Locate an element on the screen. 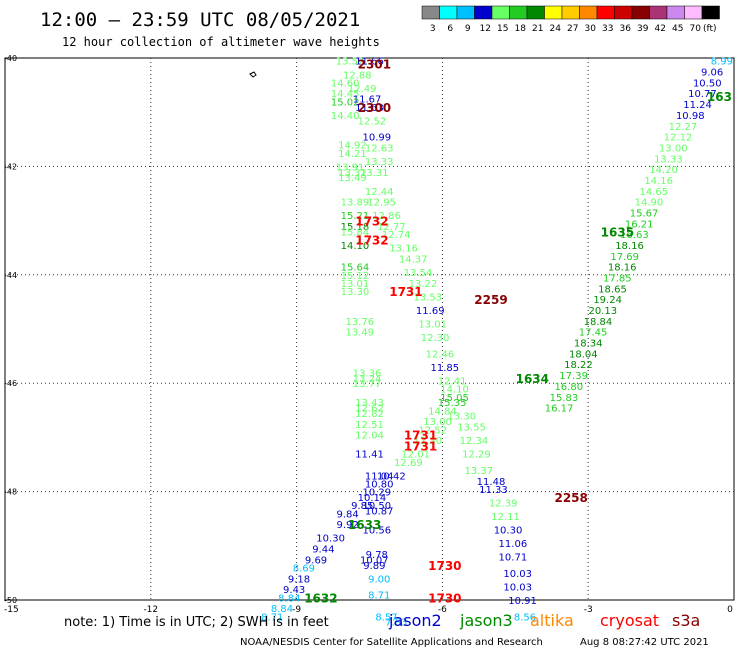  wave-height-value: 14.40 is located at coordinates (345, 116).